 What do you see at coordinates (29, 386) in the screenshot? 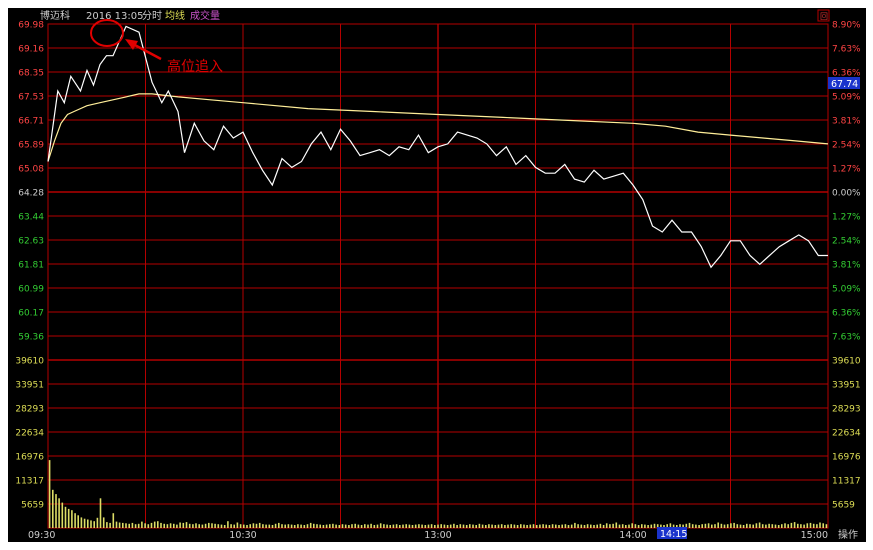
I see `volume-tick-label: 33951` at bounding box center [29, 386].